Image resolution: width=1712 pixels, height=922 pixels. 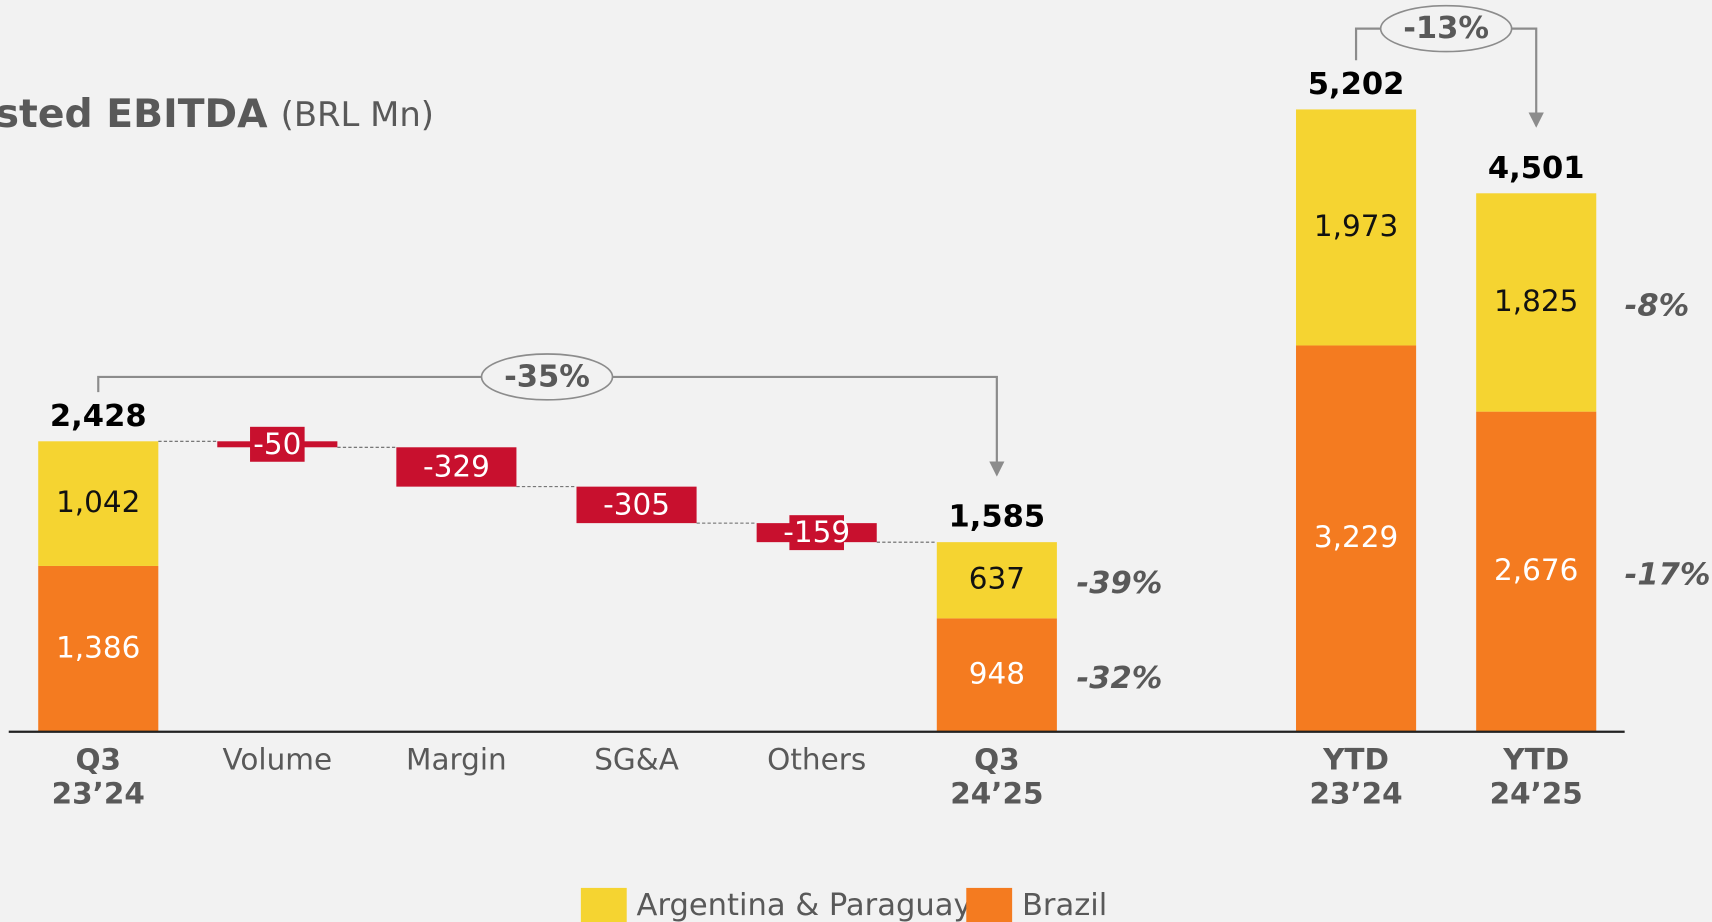 I want to click on subtitle: (BRL Mn), so click(x=357, y=113).